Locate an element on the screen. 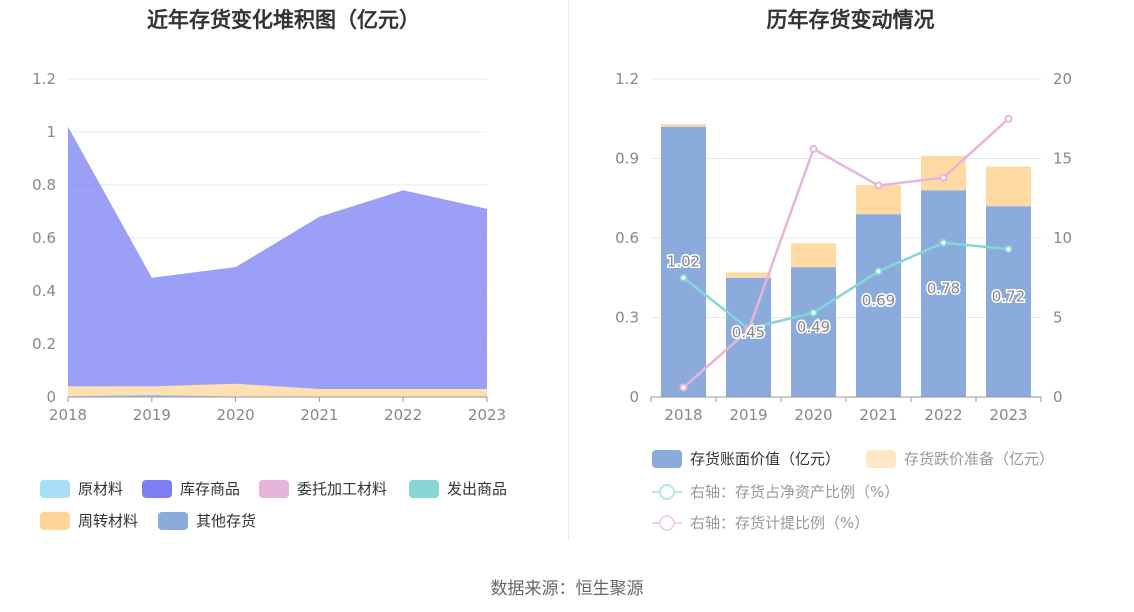 The image size is (1134, 612). y-tick-label: 0.3 is located at coordinates (627, 318).